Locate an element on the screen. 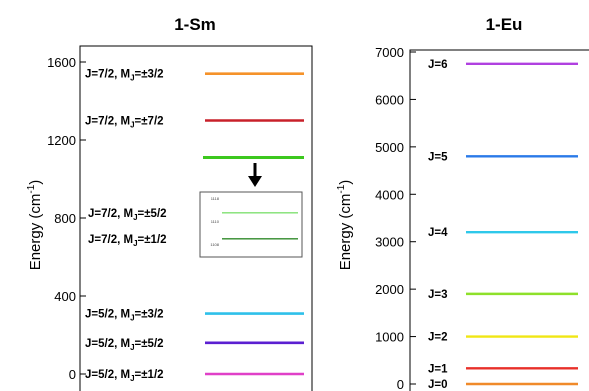 The image size is (589, 391). eu-level-label: J=5 is located at coordinates (438, 157).